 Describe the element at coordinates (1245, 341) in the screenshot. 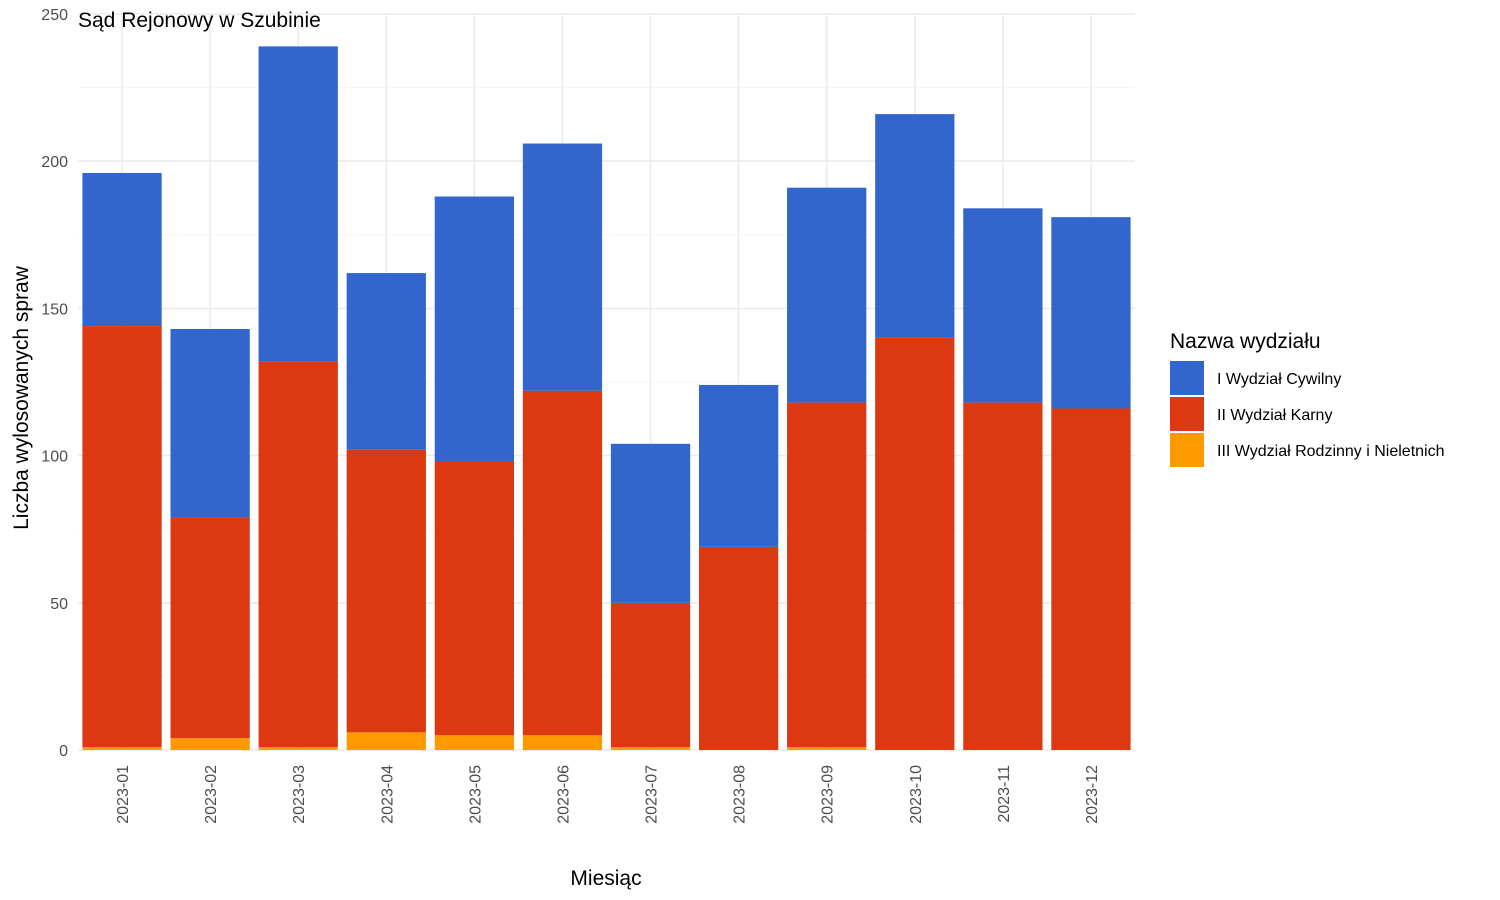

I see `legend-title: Nazwa wydziału` at that location.